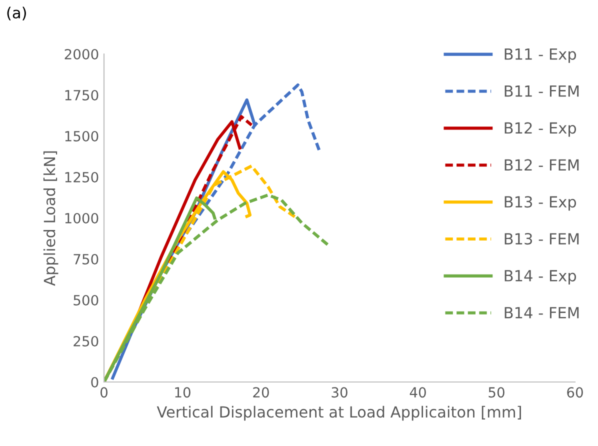 The image size is (598, 446). I want to click on x-tick-label: 40, so click(418, 392).